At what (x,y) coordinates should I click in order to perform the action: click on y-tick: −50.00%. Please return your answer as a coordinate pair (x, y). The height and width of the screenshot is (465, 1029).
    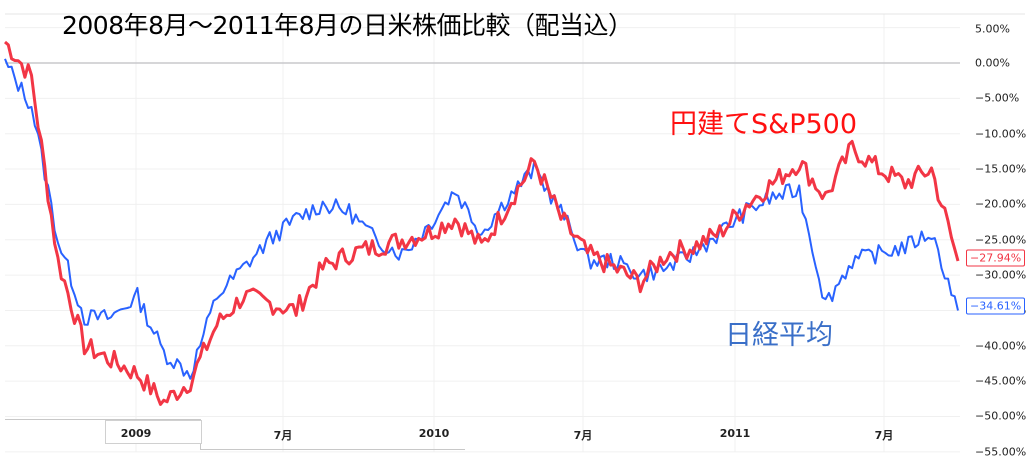
    Looking at the image, I should click on (1001, 416).